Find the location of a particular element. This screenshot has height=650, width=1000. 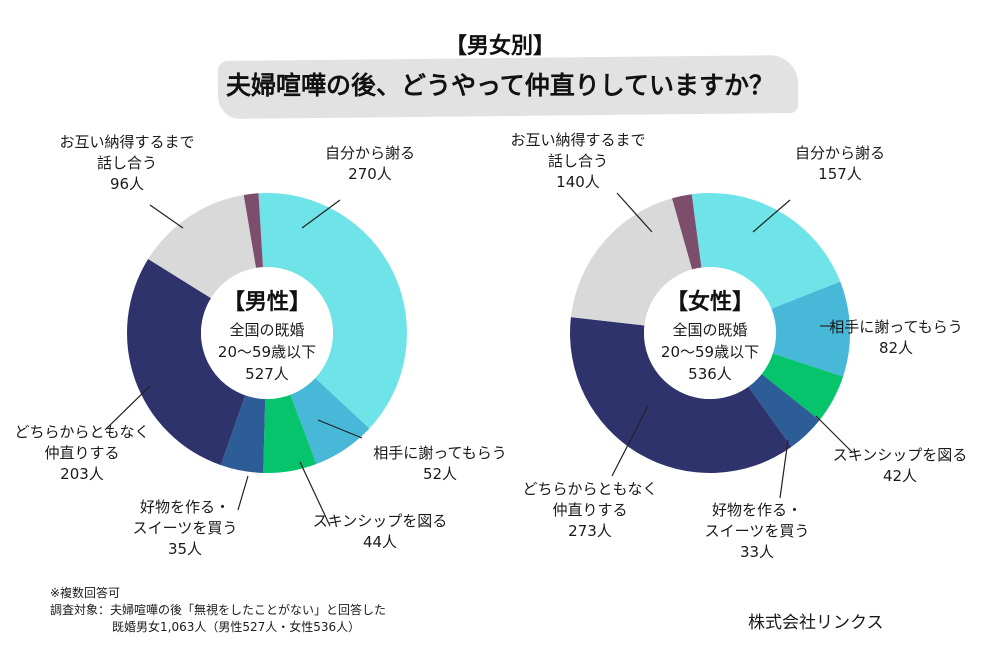

slice-label: 96人 is located at coordinates (127, 184).